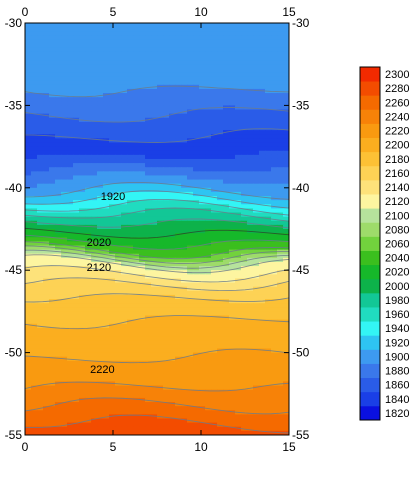 This screenshot has height=488, width=413. Describe the element at coordinates (397, 357) in the screenshot. I see `colorbar-label-1900: 1900` at that location.